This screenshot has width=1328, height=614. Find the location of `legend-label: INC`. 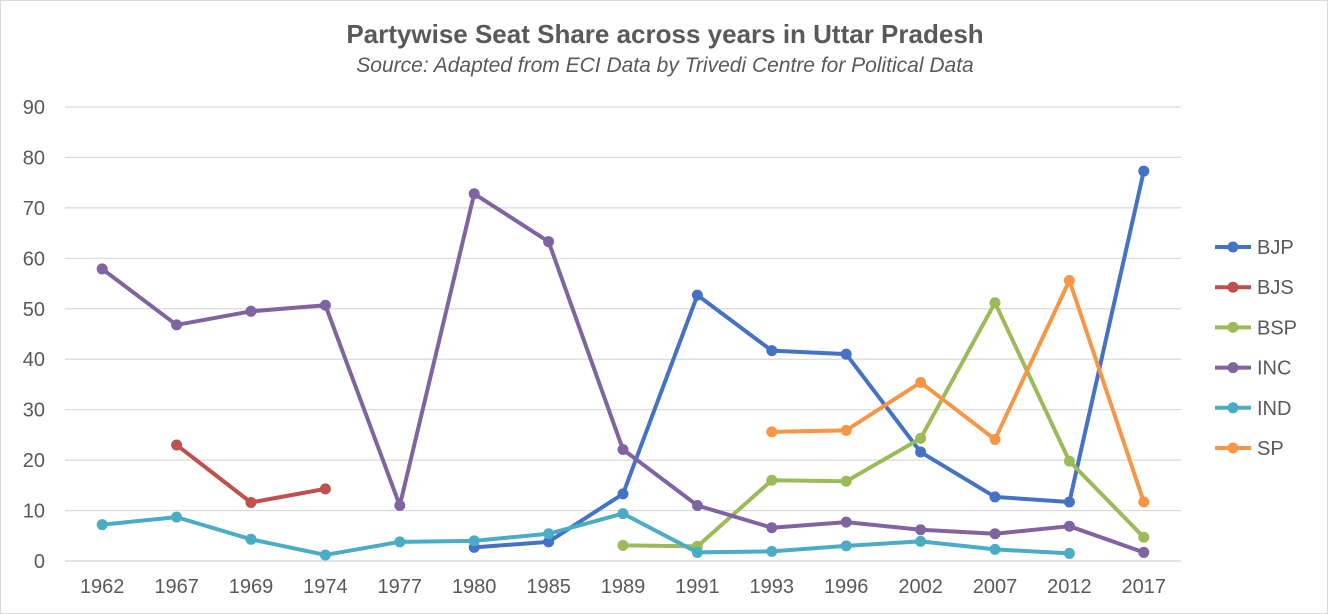

legend-label: INC is located at coordinates (1274, 369).